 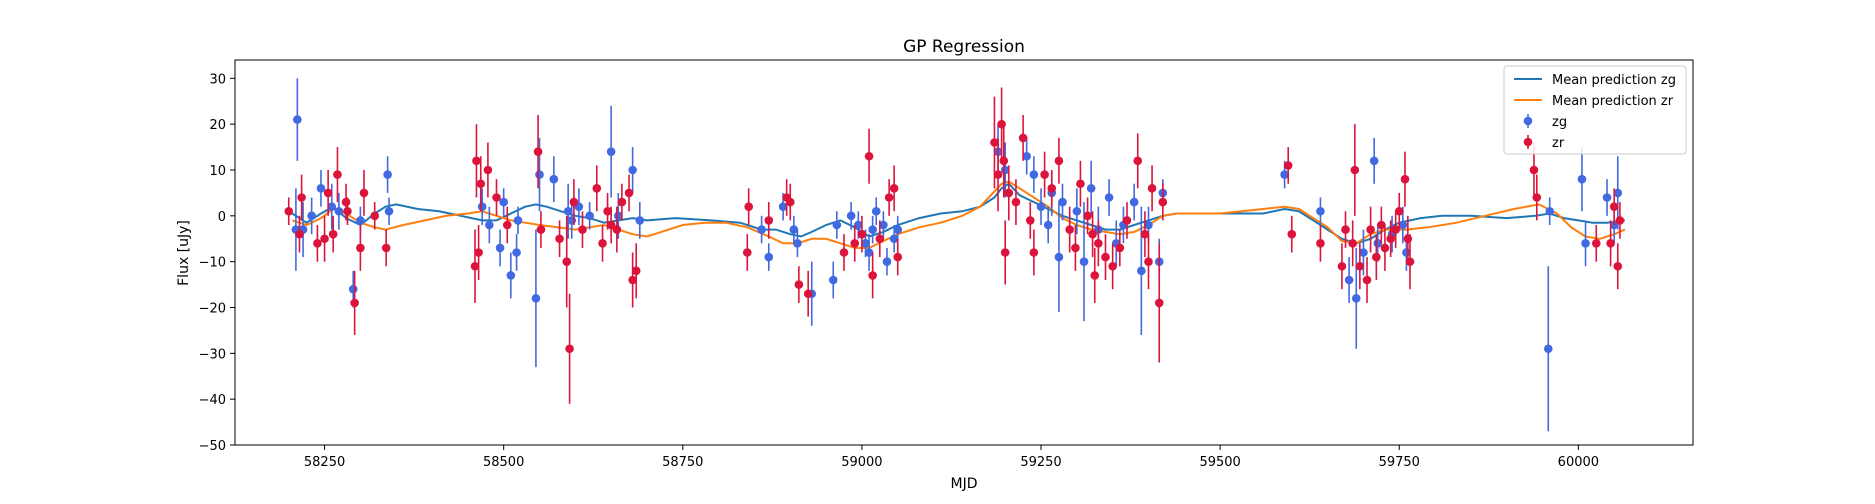 What do you see at coordinates (682, 462) in the screenshot?
I see `x-tick-label: 58750` at bounding box center [682, 462].